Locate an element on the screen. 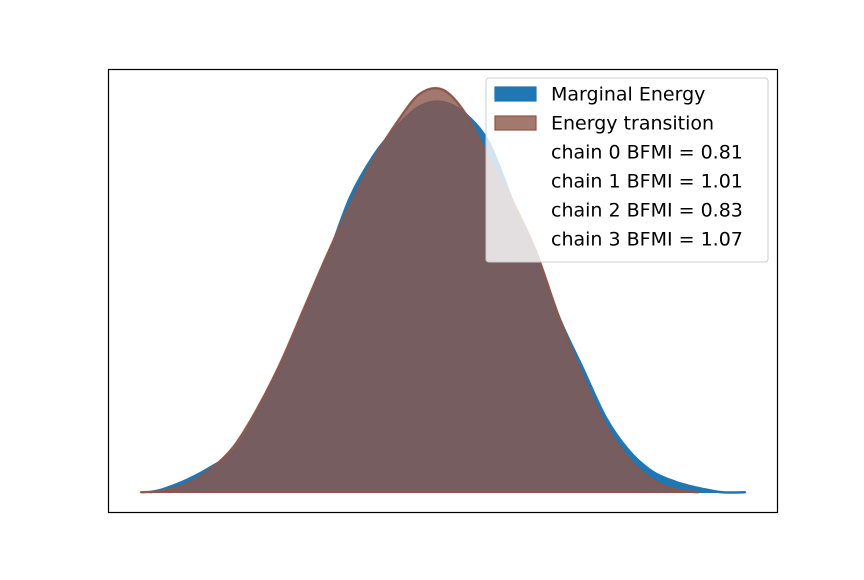 The width and height of the screenshot is (864, 580). legend-label-5: chain 3 BFMI = 1.07 is located at coordinates (647, 240).